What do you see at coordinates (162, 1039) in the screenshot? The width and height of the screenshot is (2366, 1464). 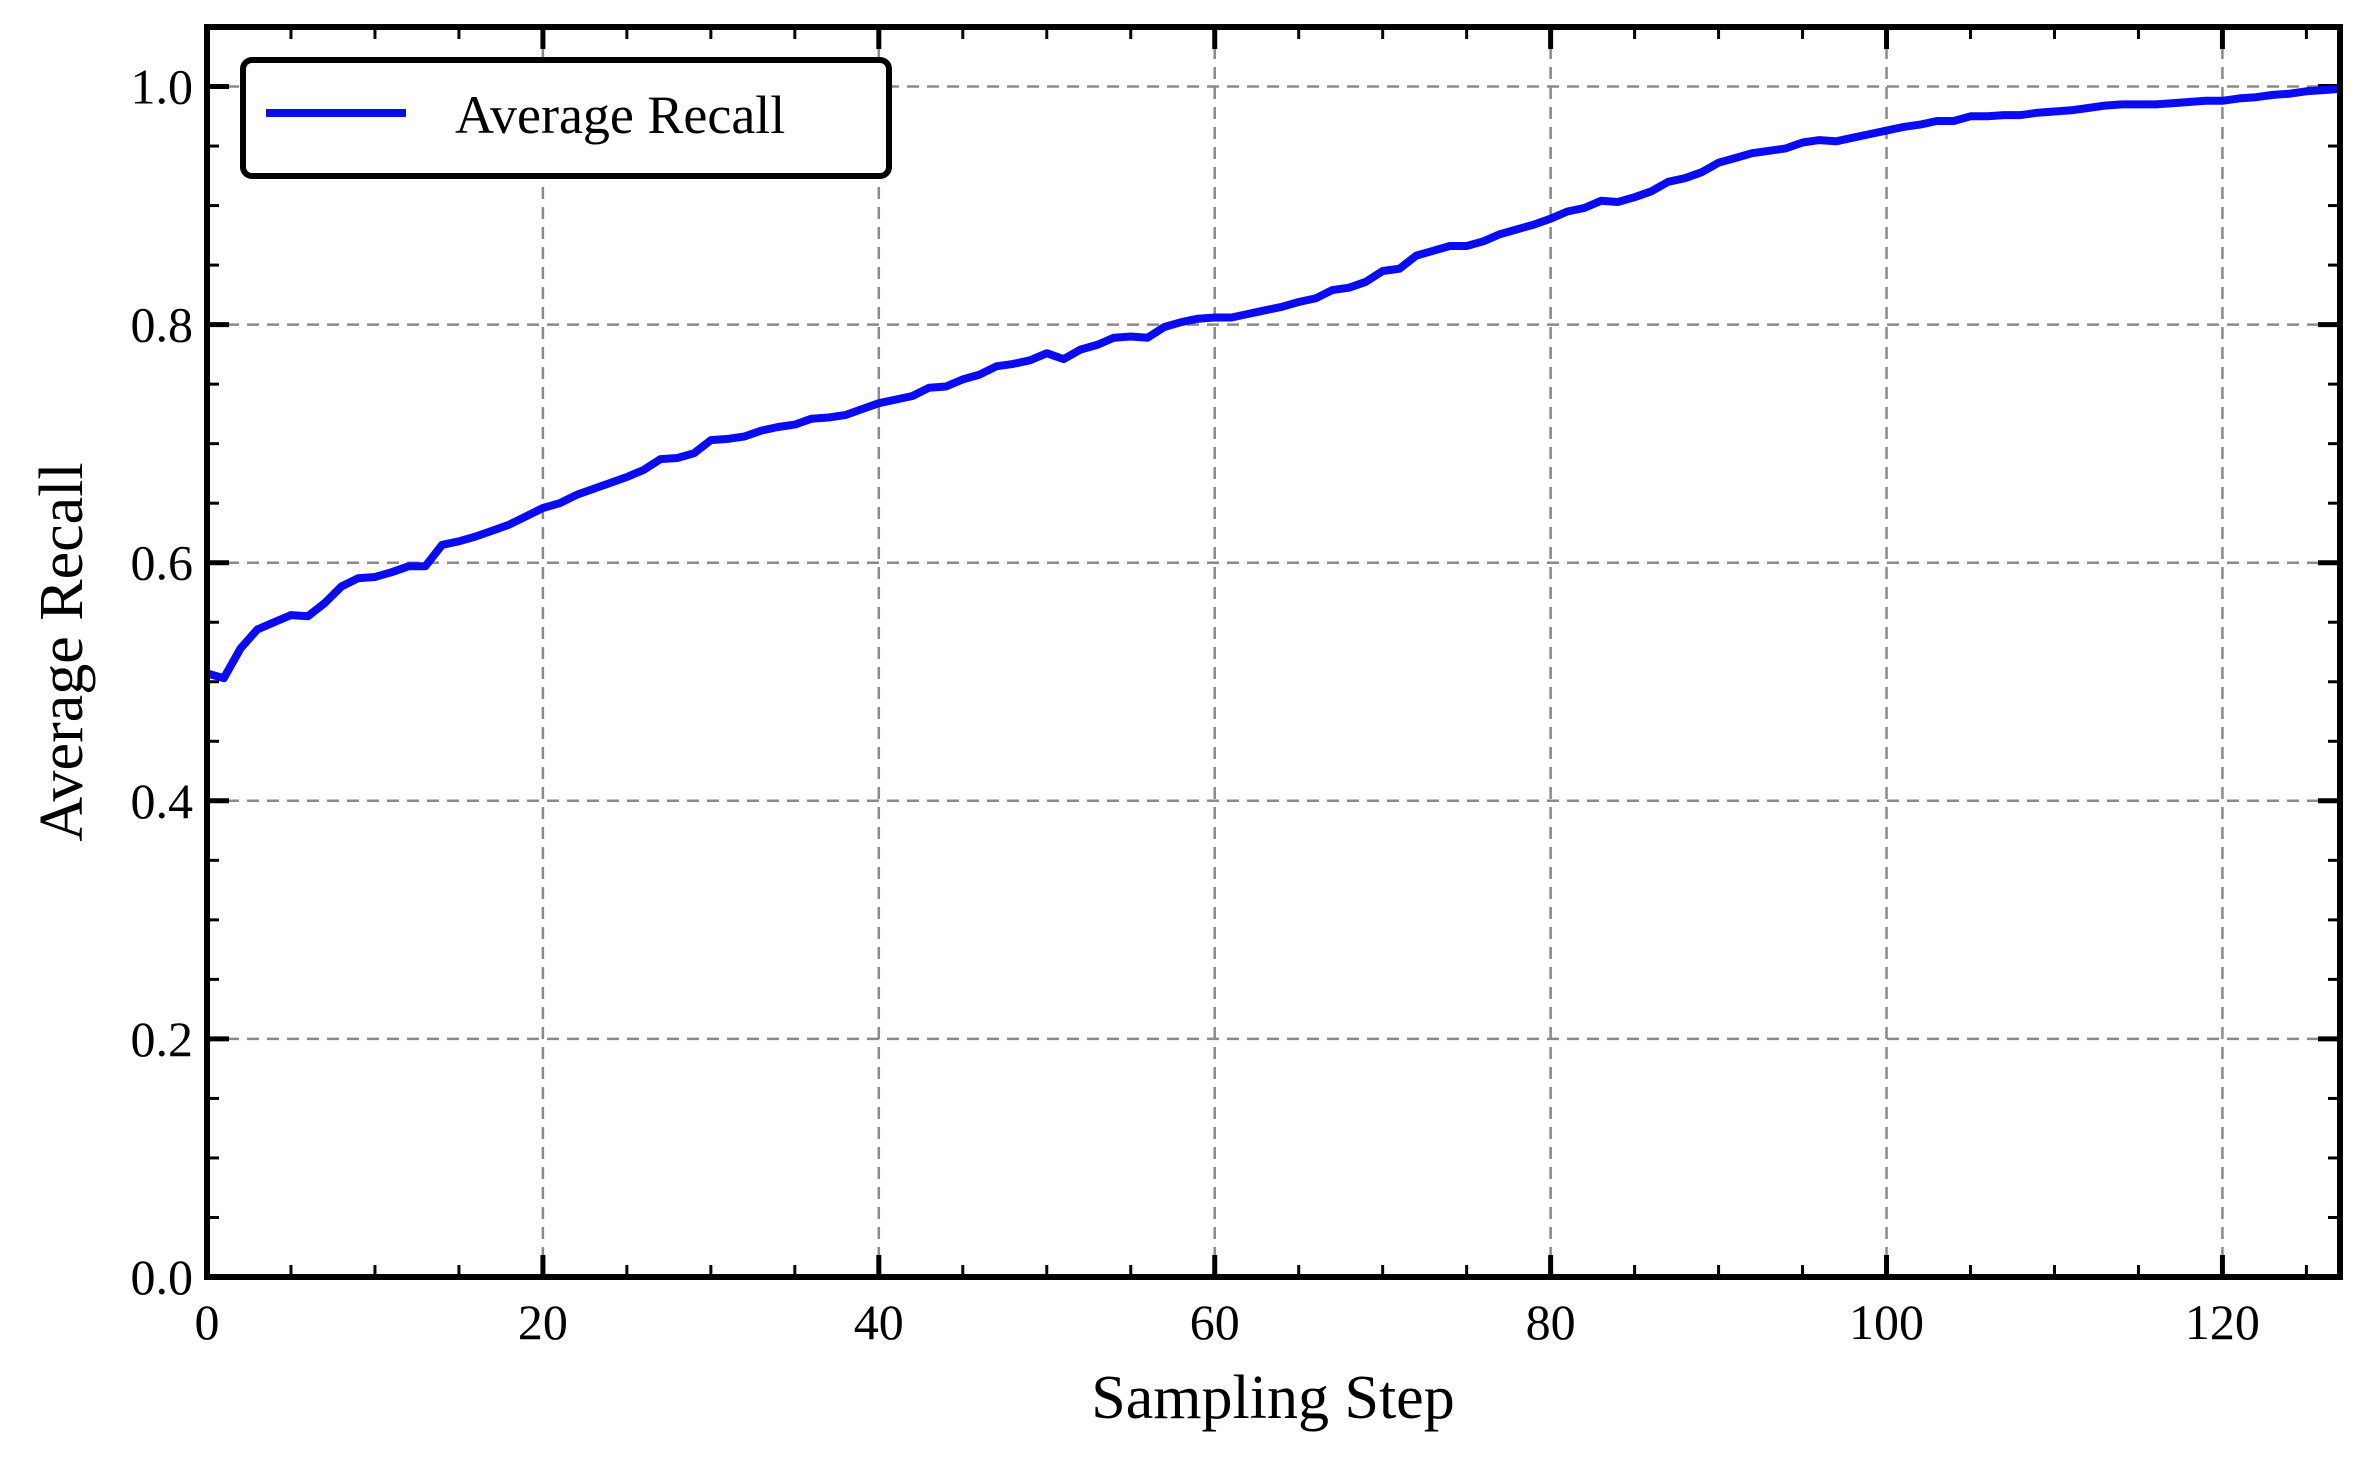 I see `y-tick-label: 0.2` at bounding box center [162, 1039].